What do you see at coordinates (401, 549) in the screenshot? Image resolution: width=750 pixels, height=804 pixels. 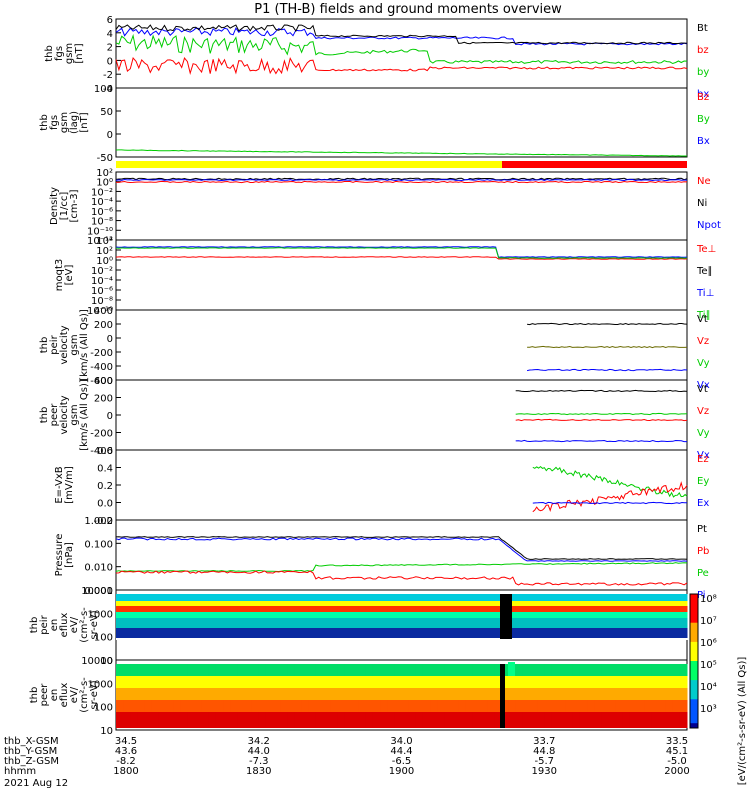 I see `series-line-pi` at bounding box center [401, 549].